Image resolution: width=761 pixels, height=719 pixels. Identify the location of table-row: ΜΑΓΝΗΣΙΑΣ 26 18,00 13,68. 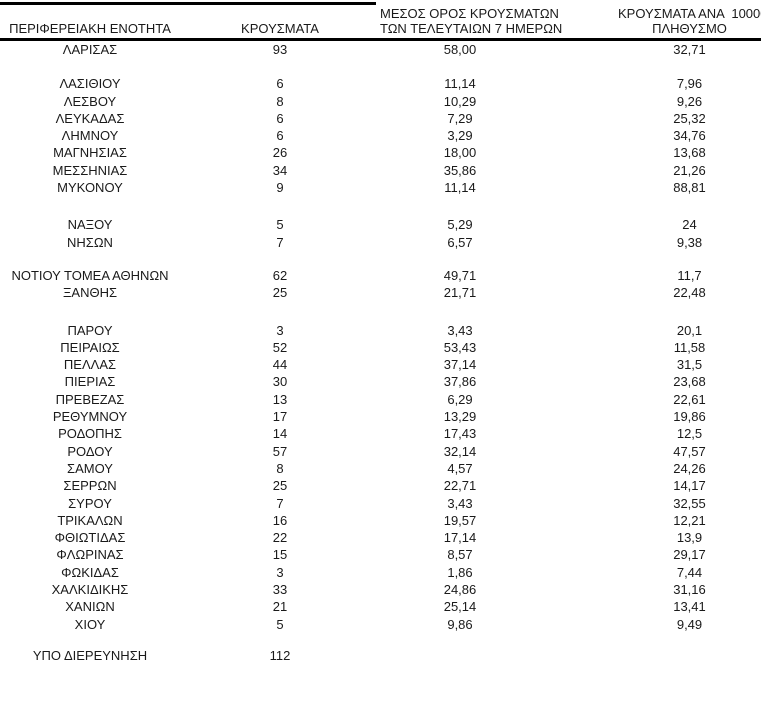
(380, 152).